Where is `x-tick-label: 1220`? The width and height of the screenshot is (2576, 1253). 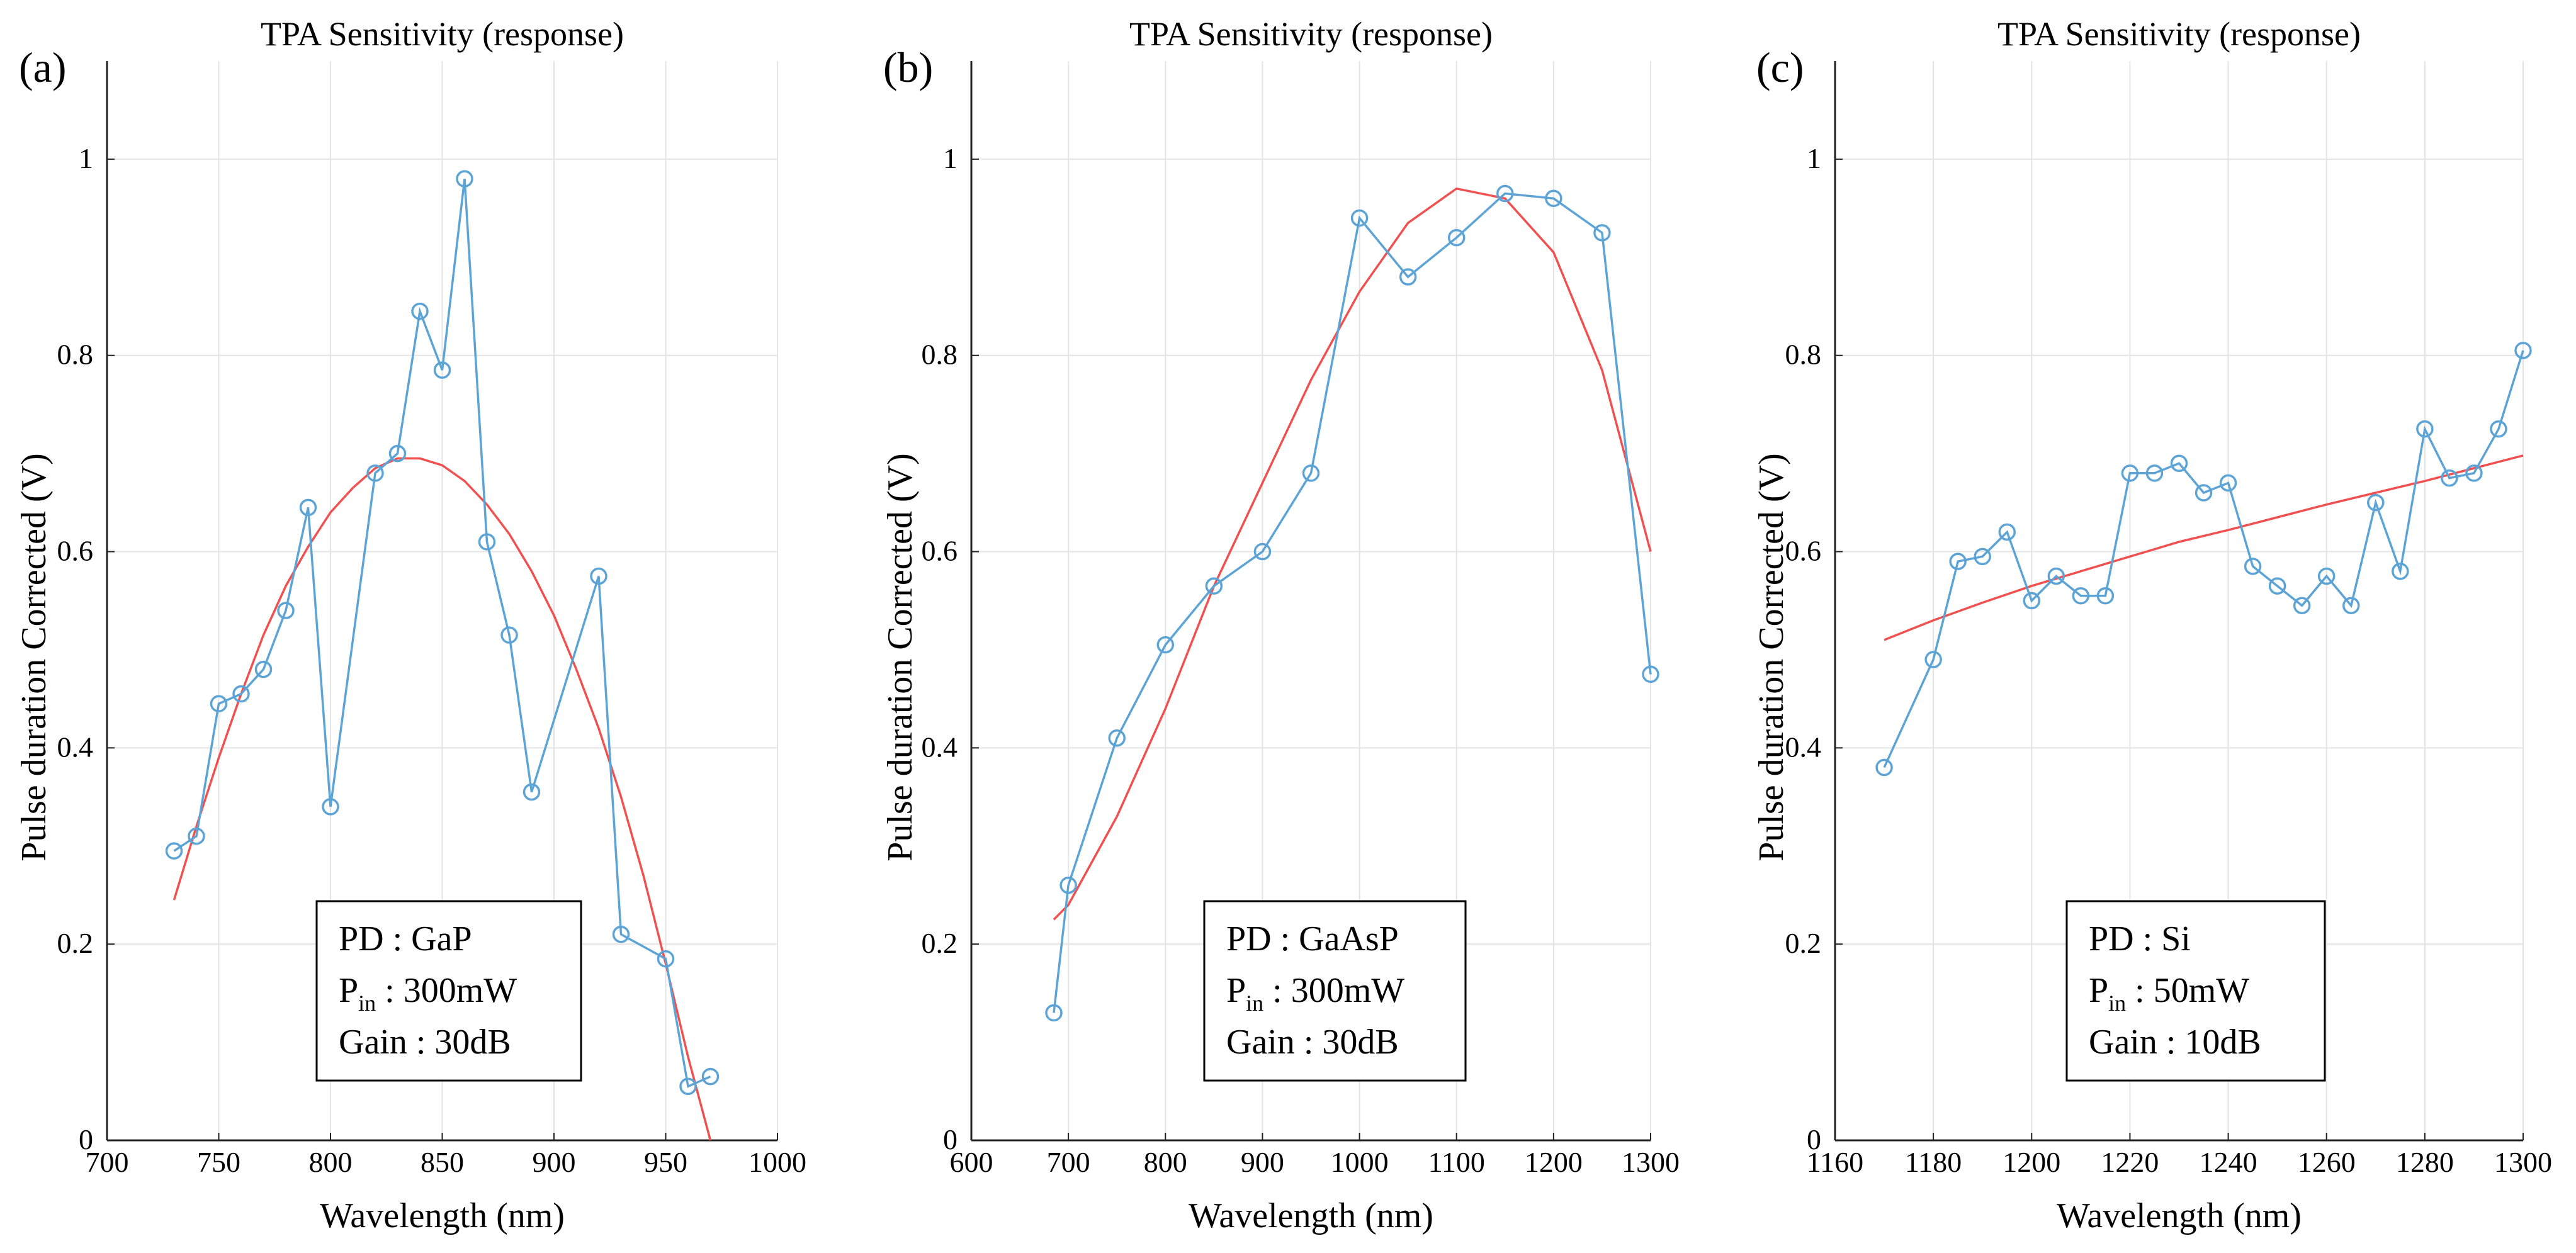
x-tick-label: 1220 is located at coordinates (2130, 1162).